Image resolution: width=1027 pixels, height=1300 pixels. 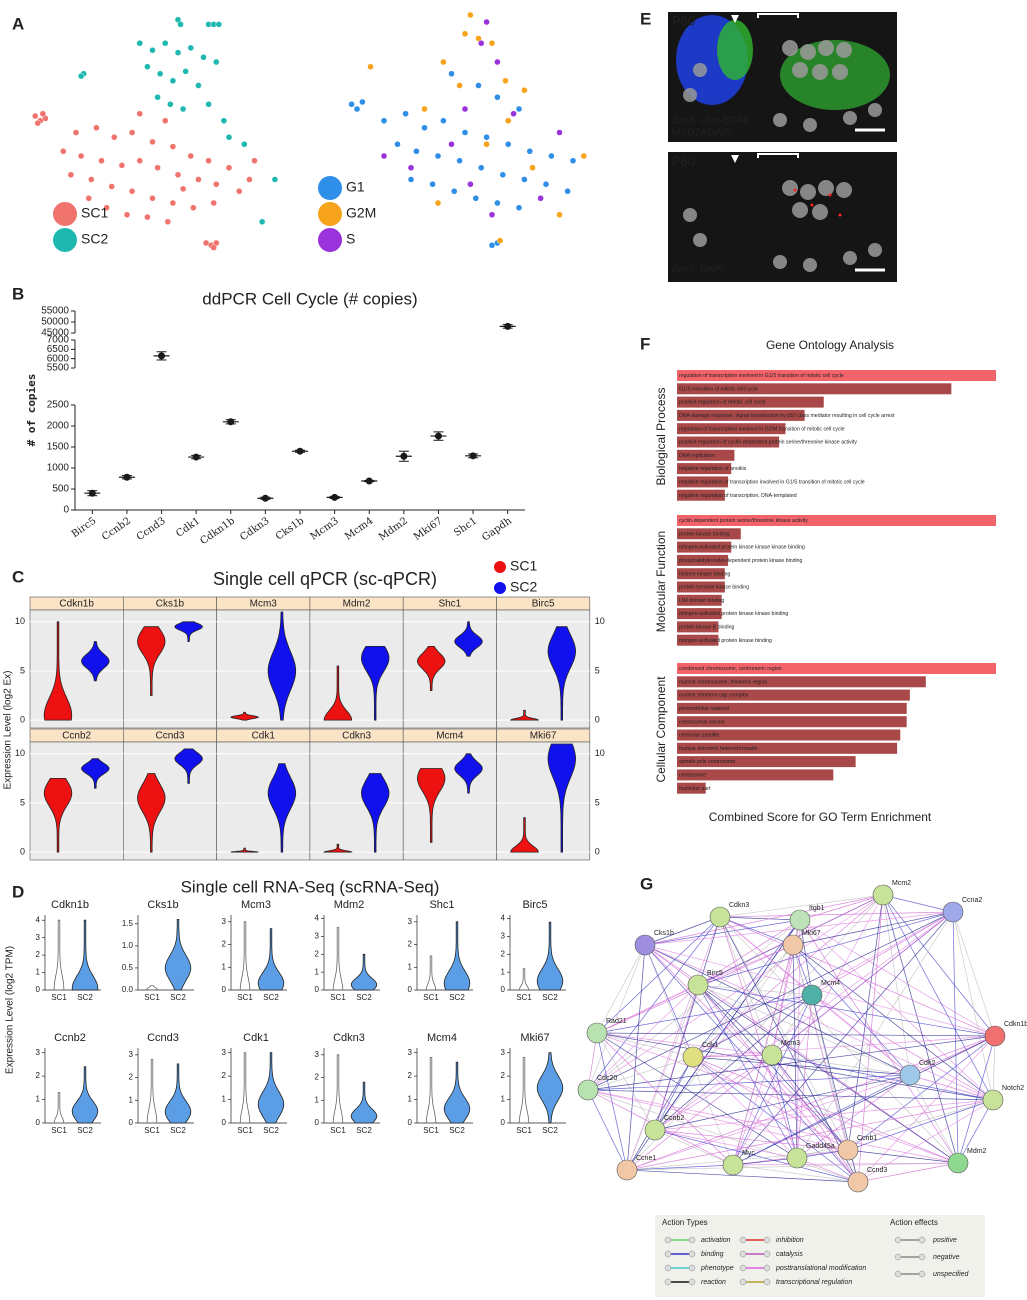 I want to click on y-tick-label: 1.5, so click(x=128, y=923).